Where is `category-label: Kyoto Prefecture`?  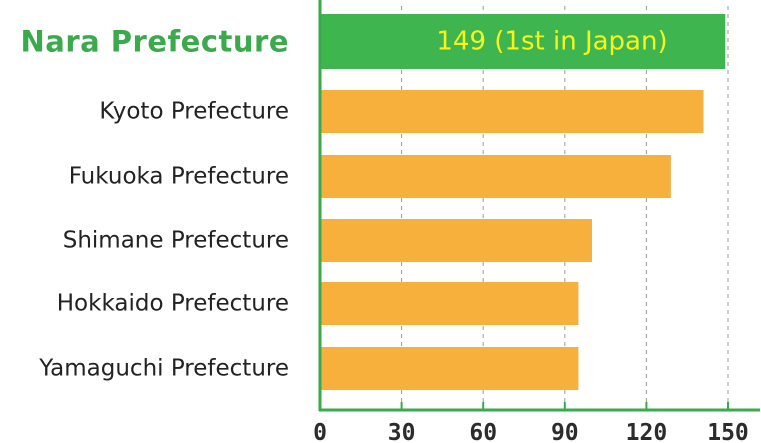
category-label: Kyoto Prefecture is located at coordinates (194, 112).